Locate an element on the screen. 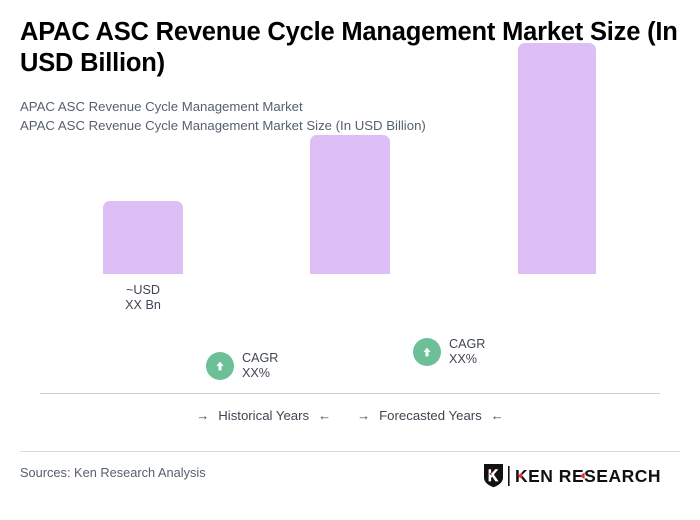 The width and height of the screenshot is (700, 520). subtitle-line-1: APAC ASC Revenue Cycle Management Market is located at coordinates (161, 106).